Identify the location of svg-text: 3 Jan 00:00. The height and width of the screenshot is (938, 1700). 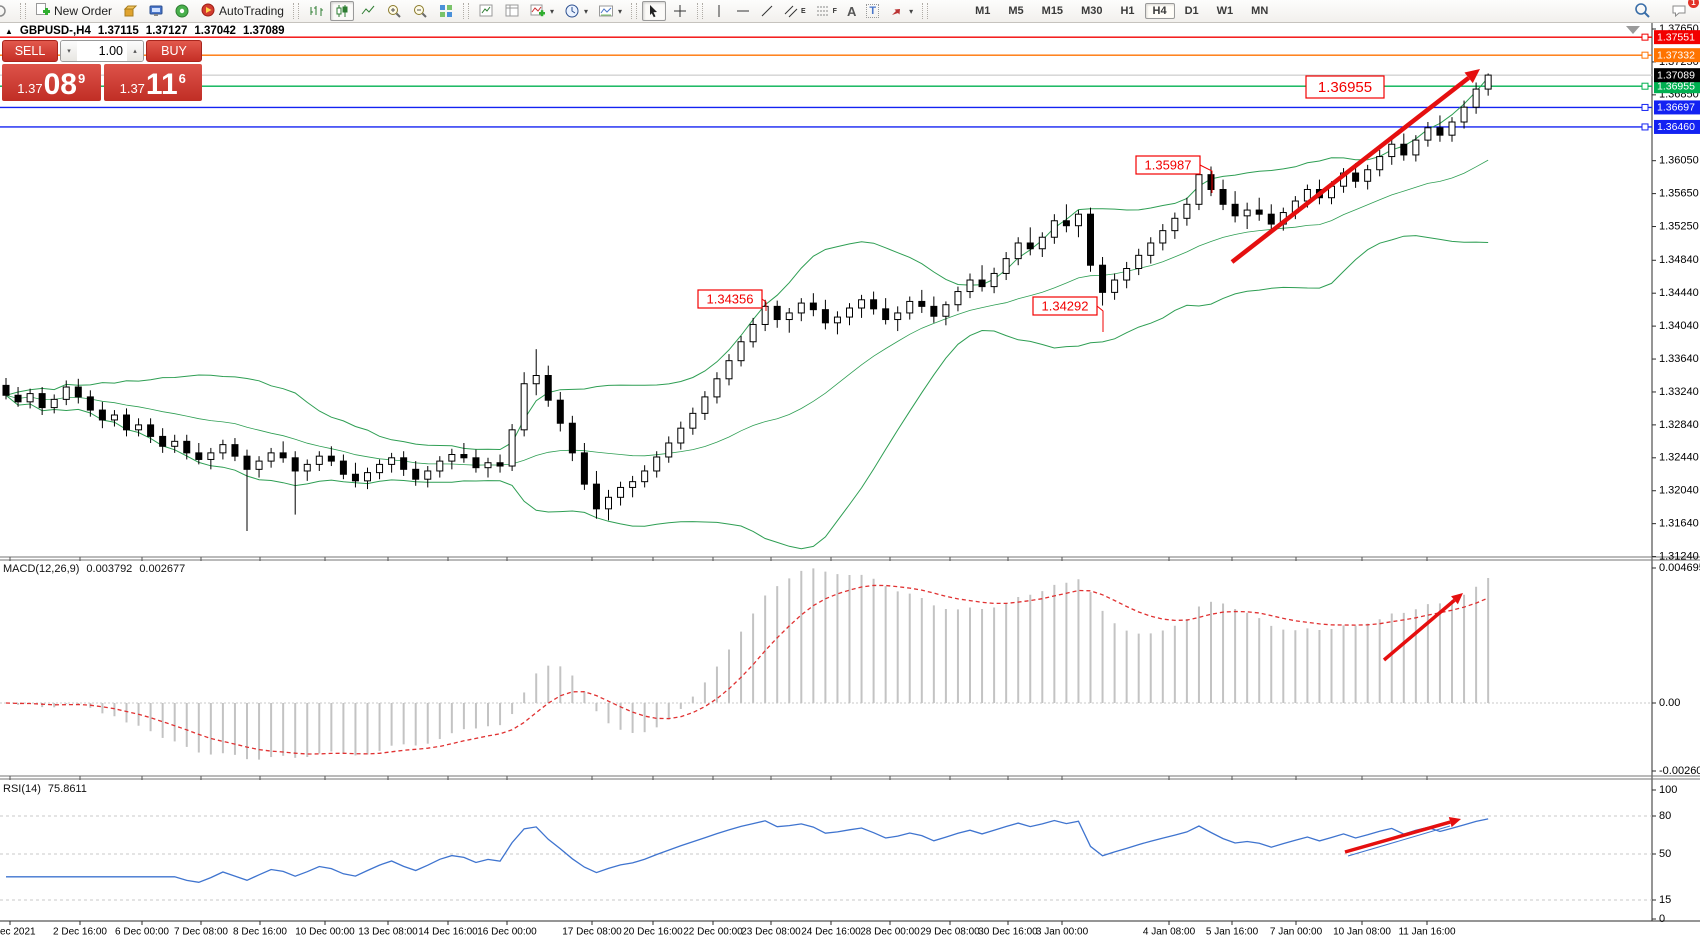
(1062, 932).